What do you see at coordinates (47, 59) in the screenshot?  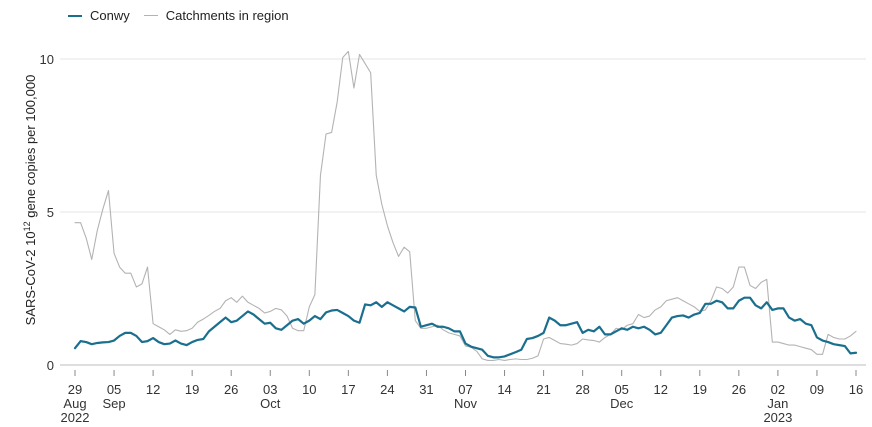 I see `y-tick-label: 10` at bounding box center [47, 59].